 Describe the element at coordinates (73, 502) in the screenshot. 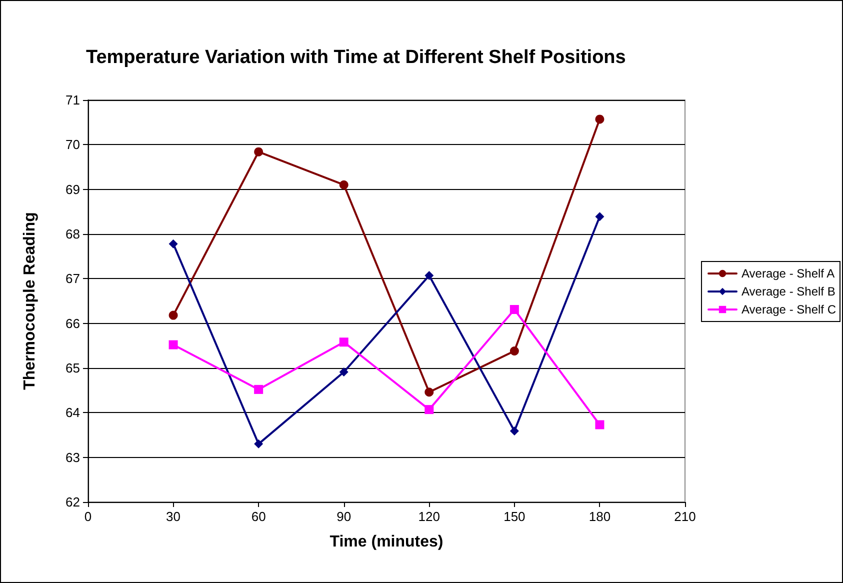

I see `y-tick-label: 62` at that location.